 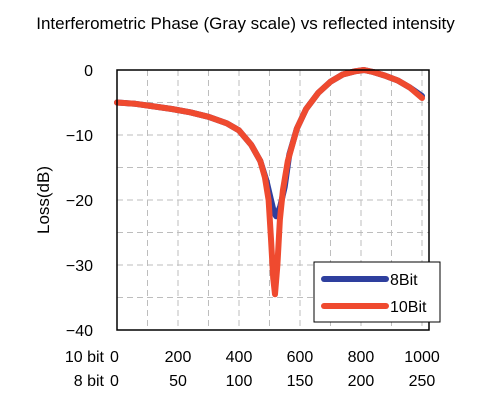 What do you see at coordinates (88, 71) in the screenshot?
I see `y-tick-label: 0` at bounding box center [88, 71].